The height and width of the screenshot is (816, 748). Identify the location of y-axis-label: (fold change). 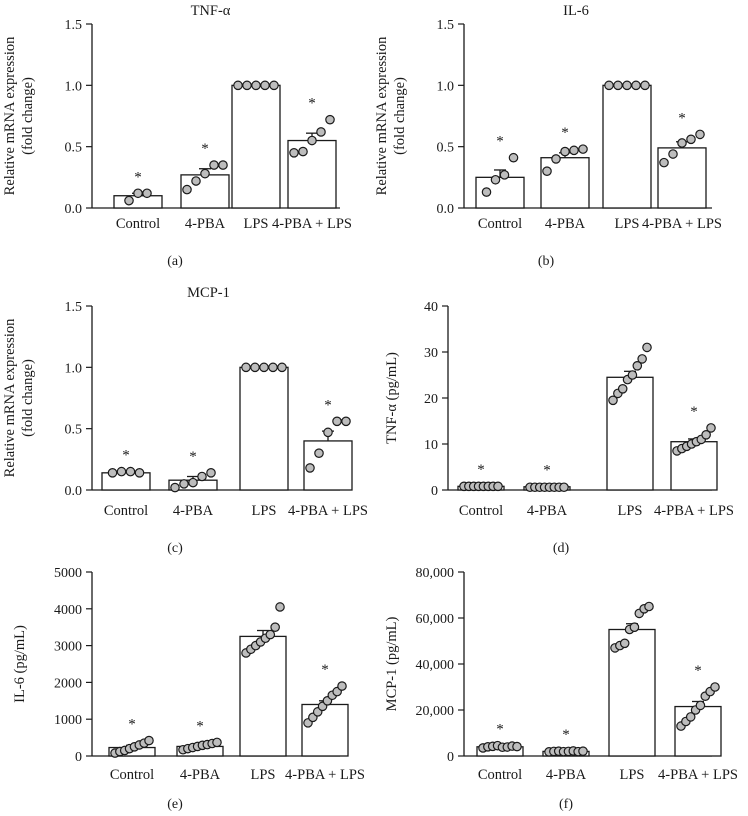
(28, 116).